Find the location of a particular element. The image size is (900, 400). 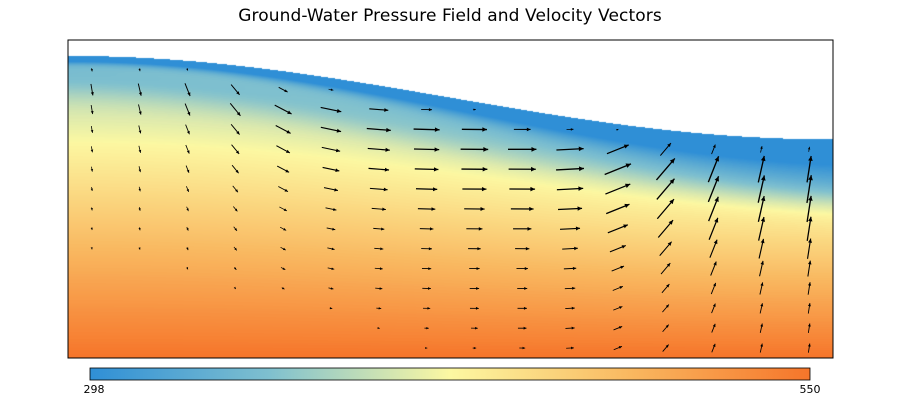

colorbar is located at coordinates (450, 374).